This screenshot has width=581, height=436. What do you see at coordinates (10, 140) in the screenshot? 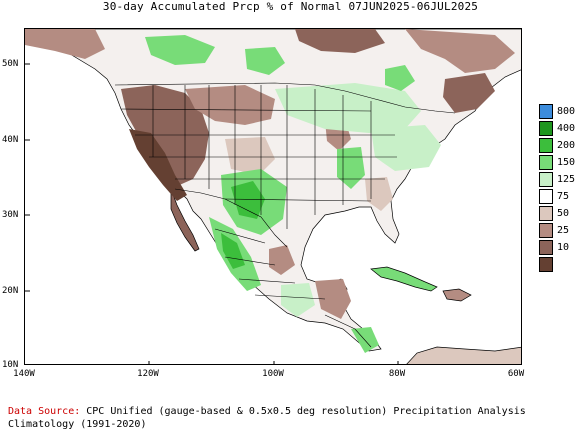
I see `lat-tick-40n: 40N` at bounding box center [10, 140].